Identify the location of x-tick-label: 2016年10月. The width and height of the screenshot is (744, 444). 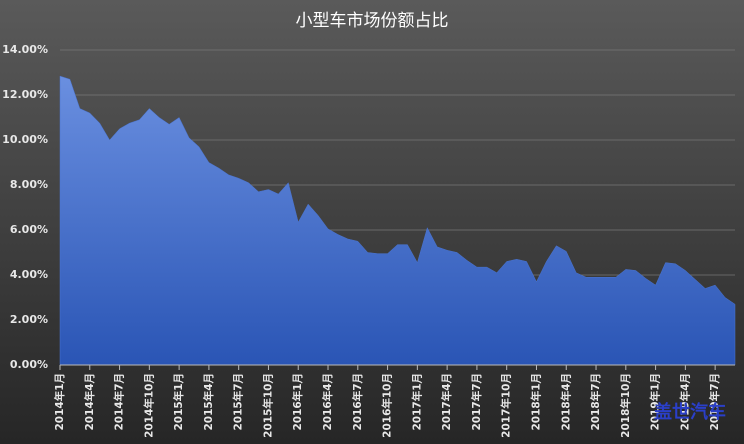
(387, 405).